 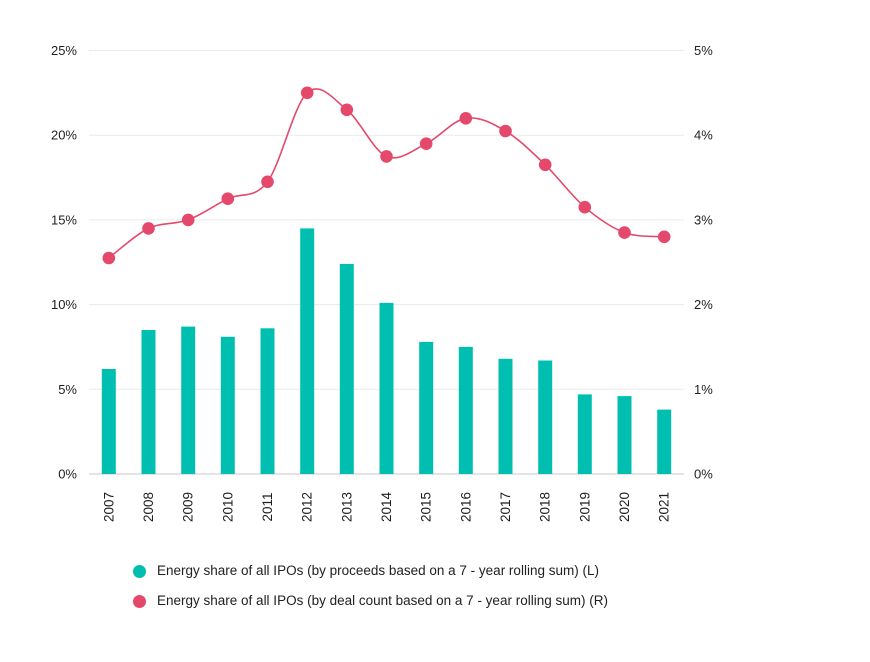 What do you see at coordinates (64, 219) in the screenshot?
I see `left-axis-label-15%: 15%` at bounding box center [64, 219].